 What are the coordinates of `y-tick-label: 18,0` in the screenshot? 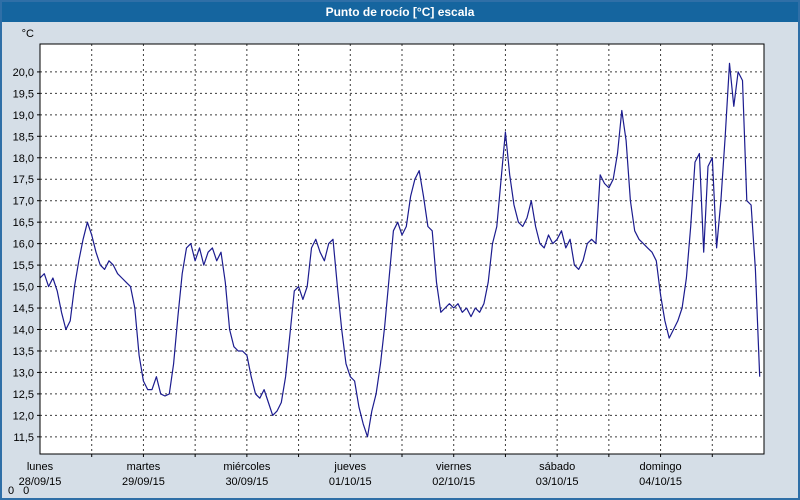 It's located at (23, 159).